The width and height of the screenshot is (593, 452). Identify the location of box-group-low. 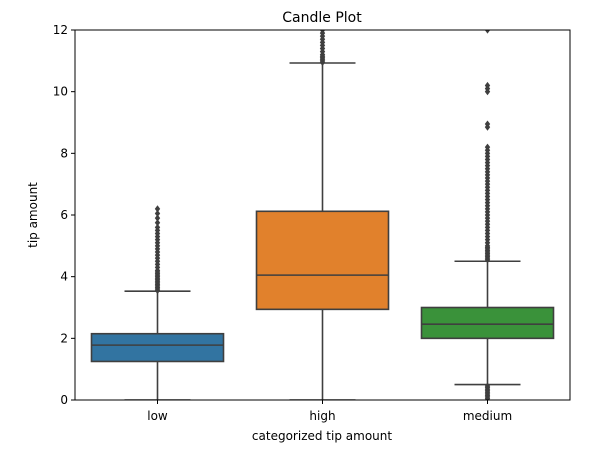
(157, 302).